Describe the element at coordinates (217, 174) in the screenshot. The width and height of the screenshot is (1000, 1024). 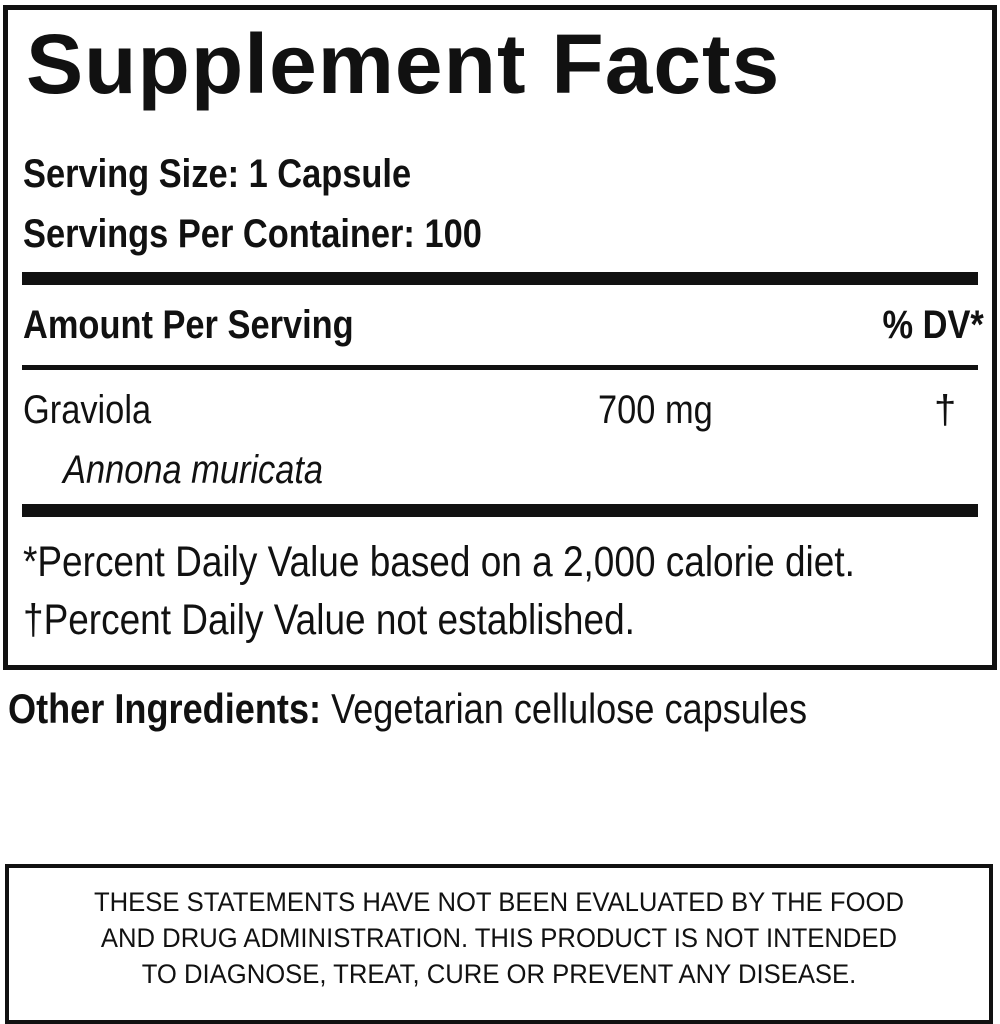
I see `serving-size: Serving Size: 1 Capsule` at that location.